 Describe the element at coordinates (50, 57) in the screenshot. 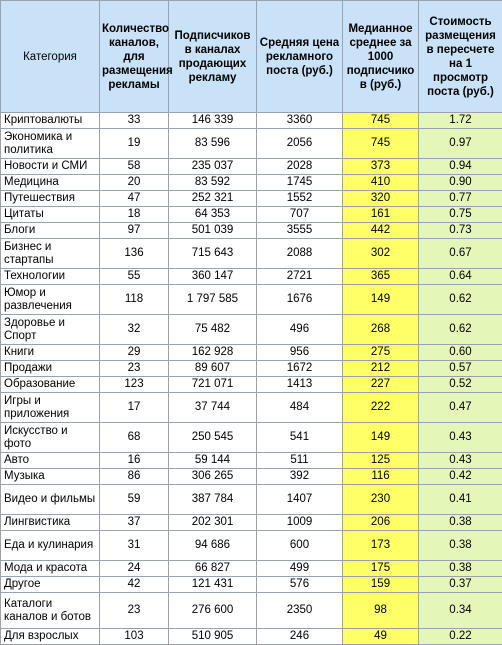

I see `header-category: Категория` at that location.